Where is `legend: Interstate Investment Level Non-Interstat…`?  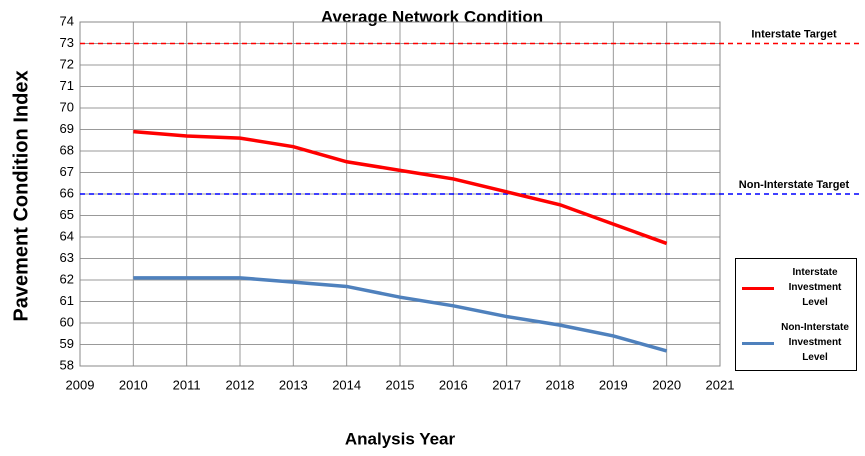
legend: Interstate Investment Level Non-Interstat… is located at coordinates (796, 314).